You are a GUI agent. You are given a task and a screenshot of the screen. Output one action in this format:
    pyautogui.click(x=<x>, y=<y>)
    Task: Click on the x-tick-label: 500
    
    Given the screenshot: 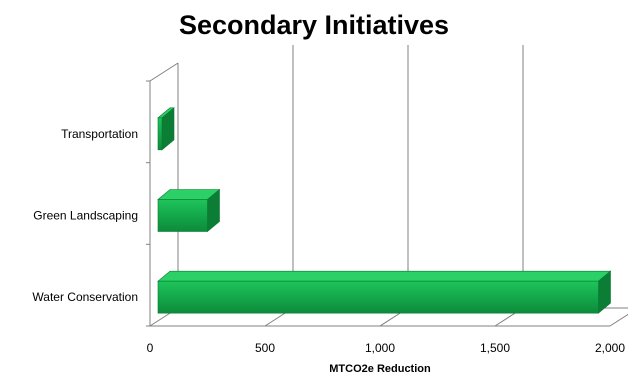 What is the action you would take?
    pyautogui.click(x=265, y=348)
    